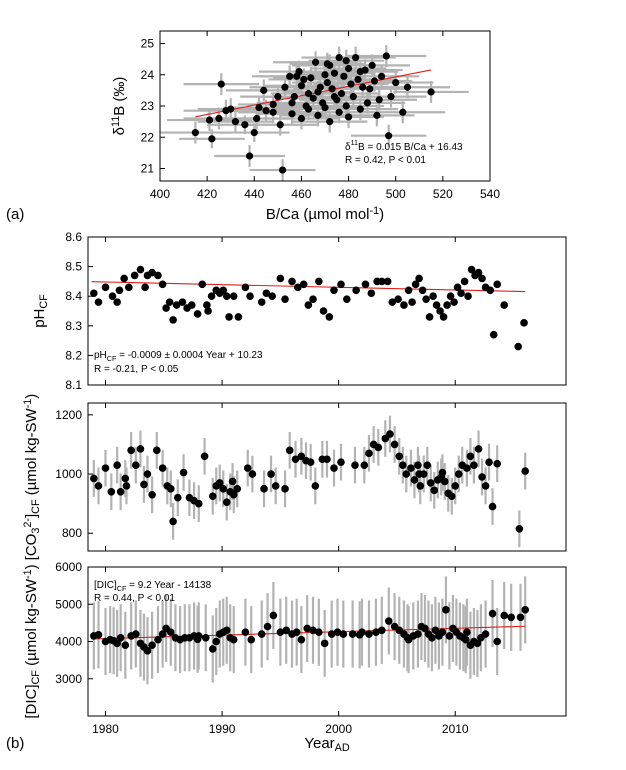 The image size is (626, 770). I want to click on fit-statistics: R = -0.21, P < 0.05, so click(136, 369).